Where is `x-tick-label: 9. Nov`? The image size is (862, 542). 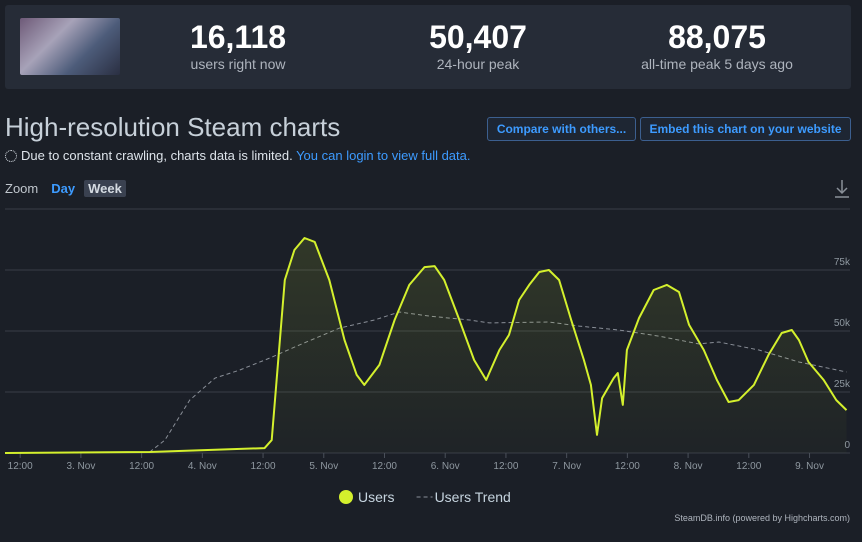
x-tick-label: 9. Nov is located at coordinates (809, 466).